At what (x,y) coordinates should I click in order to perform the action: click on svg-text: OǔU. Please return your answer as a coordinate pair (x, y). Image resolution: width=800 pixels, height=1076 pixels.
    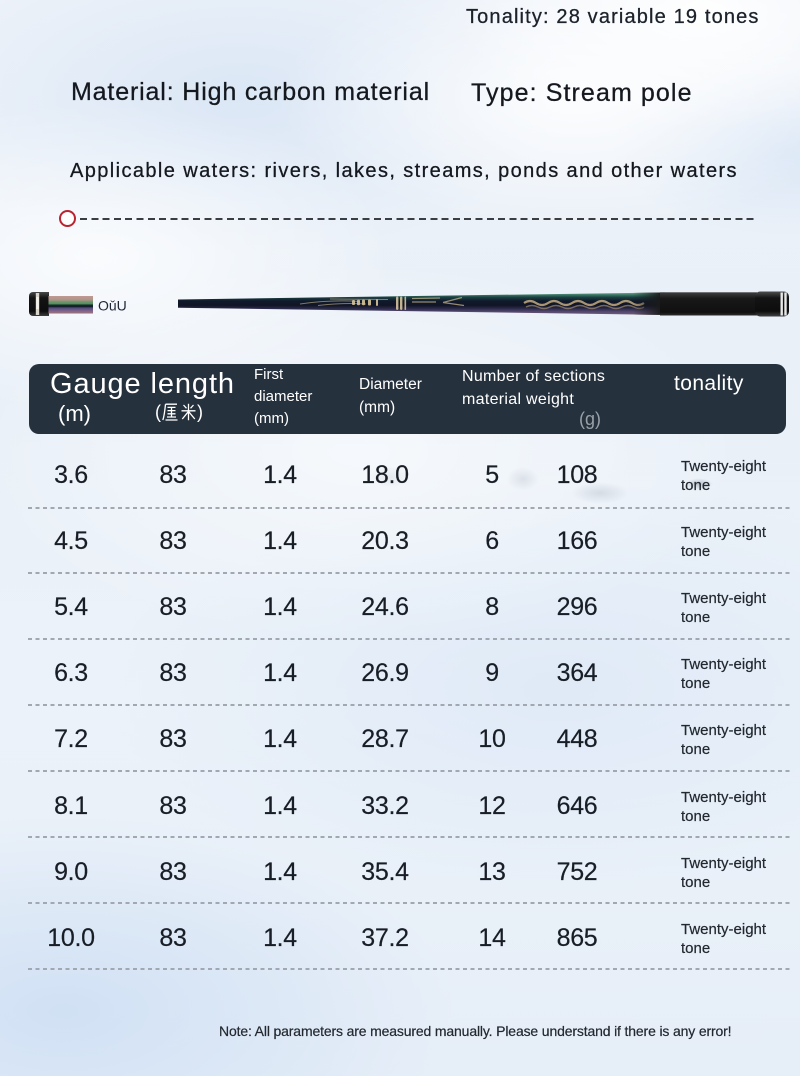
    Looking at the image, I should click on (112, 306).